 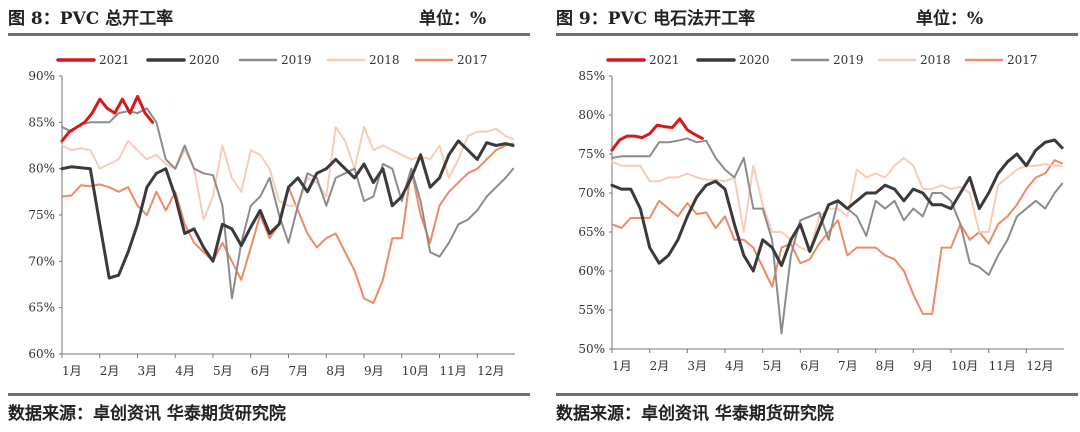 I want to click on figure-9-title: 图 9：PVC 电石法开工率, so click(x=656, y=19).